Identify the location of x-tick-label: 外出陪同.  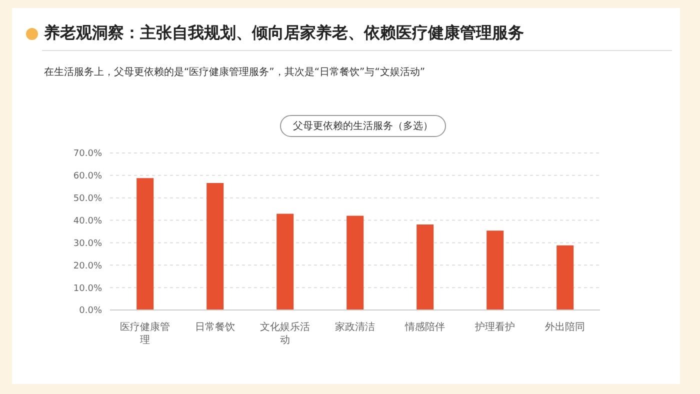
(565, 327).